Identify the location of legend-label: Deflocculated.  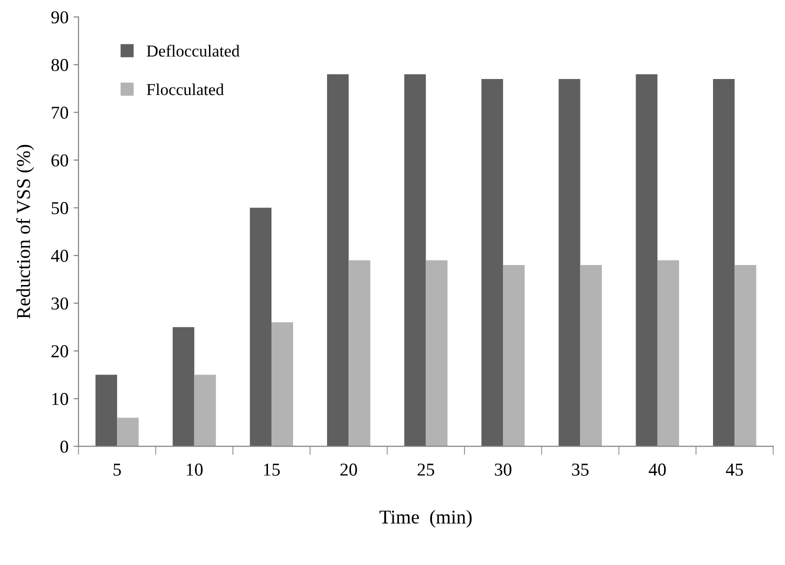
(193, 50).